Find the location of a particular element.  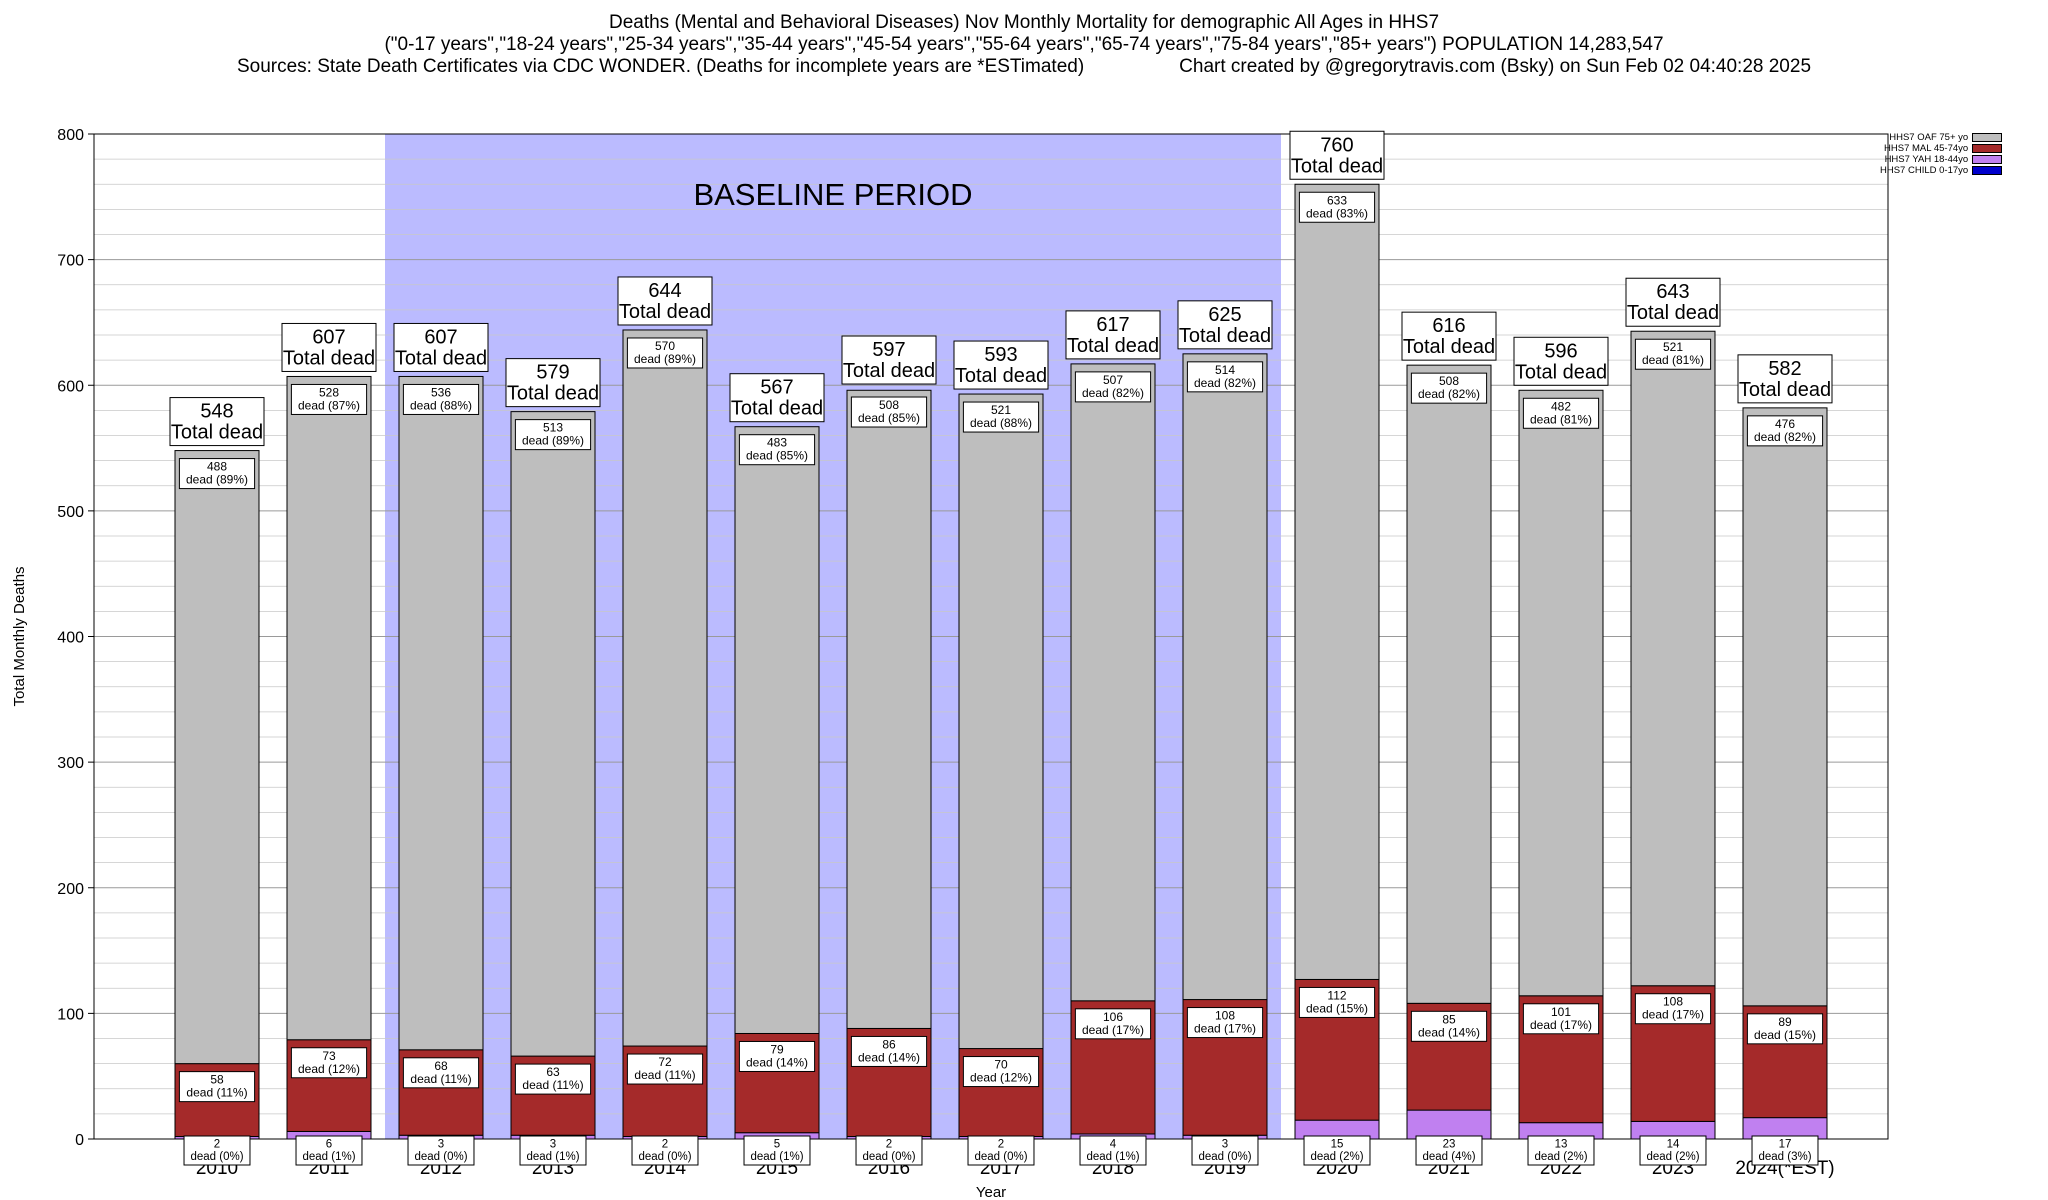

data-label-mal: 58 is located at coordinates (217, 1080).